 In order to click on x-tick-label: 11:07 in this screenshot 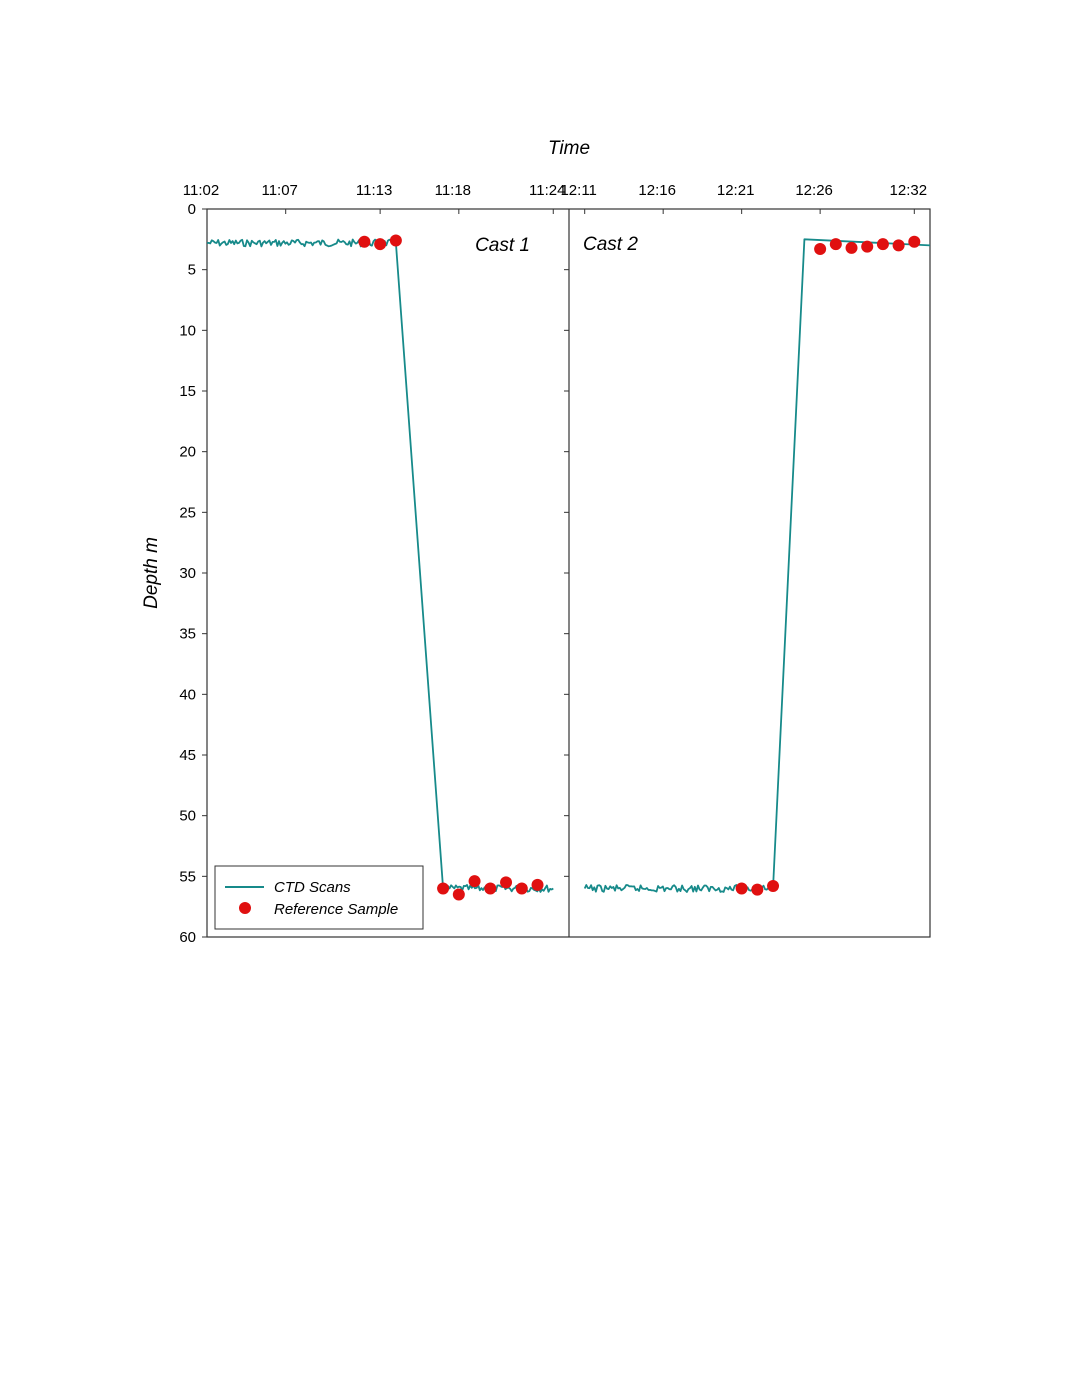, I will do `click(279, 190)`.